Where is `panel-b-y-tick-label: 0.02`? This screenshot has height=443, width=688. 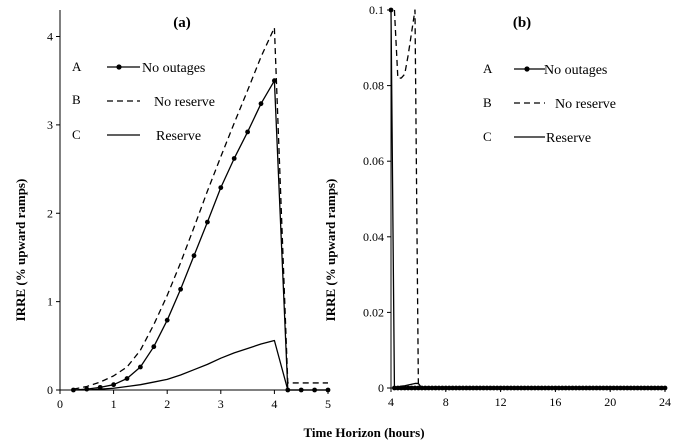 panel-b-y-tick-label: 0.02 is located at coordinates (373, 312).